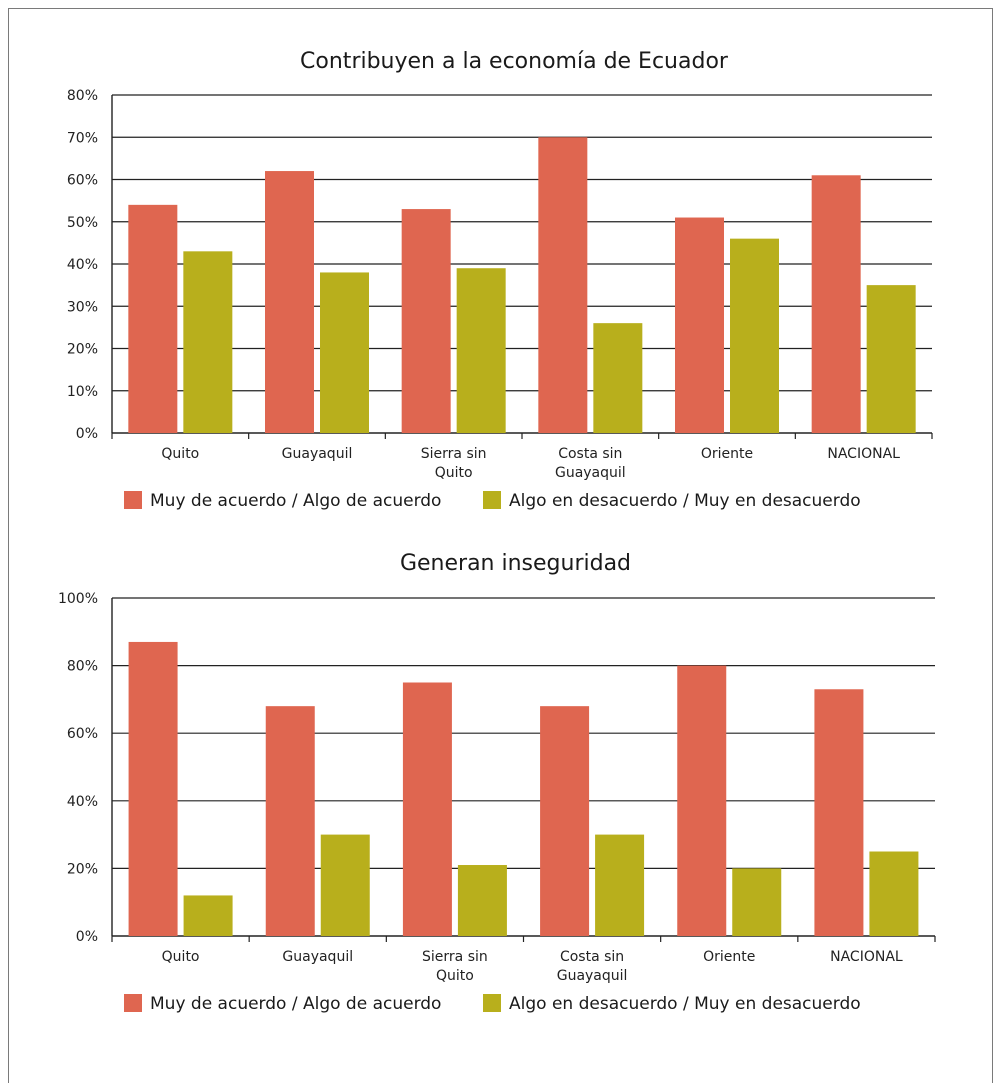  Describe the element at coordinates (82, 392) in the screenshot. I see `y-tick-label: 10%` at that location.